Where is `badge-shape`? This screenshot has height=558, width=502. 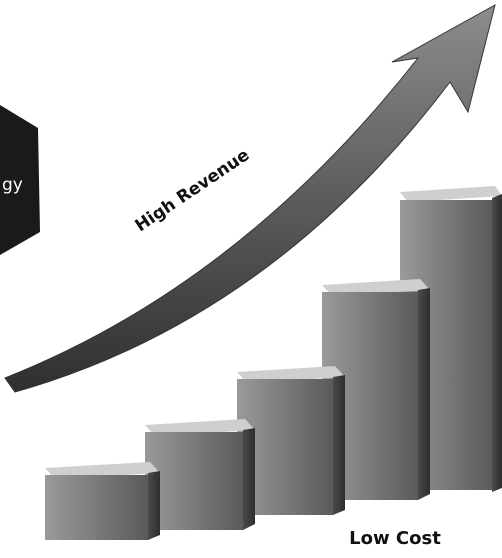 badge-shape is located at coordinates (20, 180).